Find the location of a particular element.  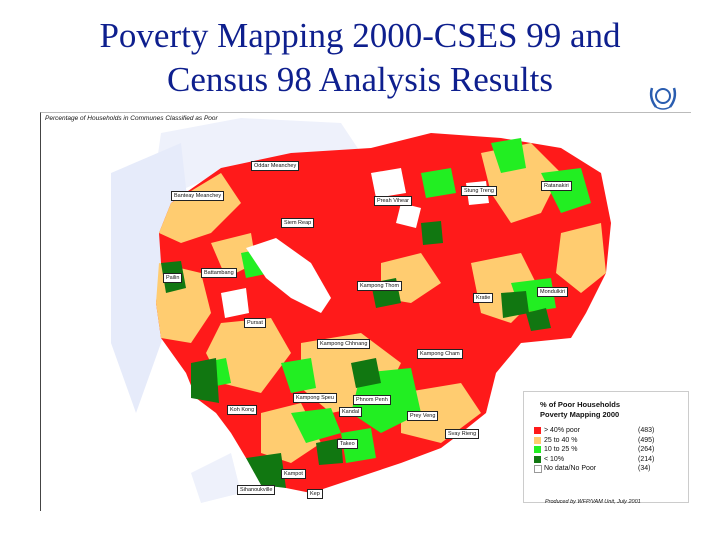

province-label: Siem Reap is located at coordinates (298, 223).